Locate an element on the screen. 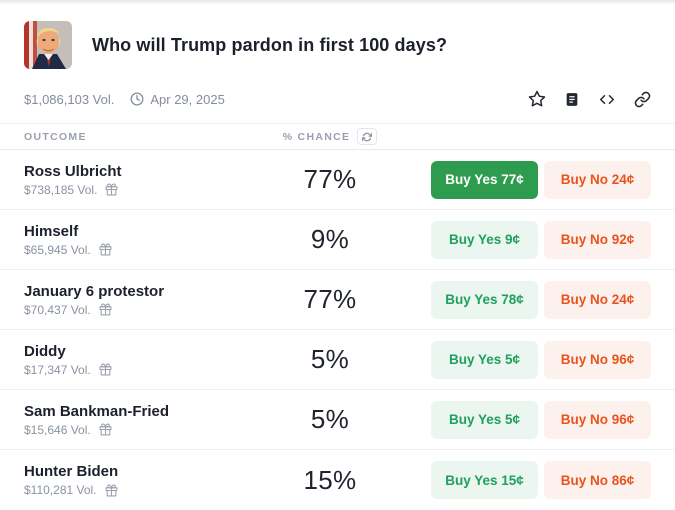  outcome-volume-label: $110,281 Vol. is located at coordinates (60, 490).